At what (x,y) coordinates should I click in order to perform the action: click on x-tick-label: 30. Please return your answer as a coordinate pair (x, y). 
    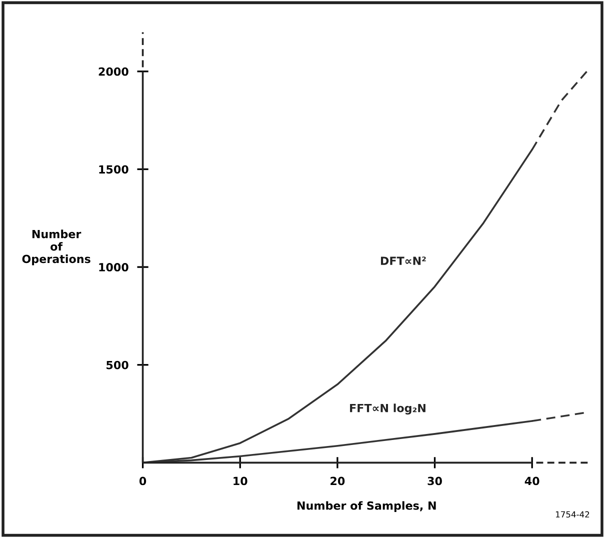
    Looking at the image, I should click on (435, 481).